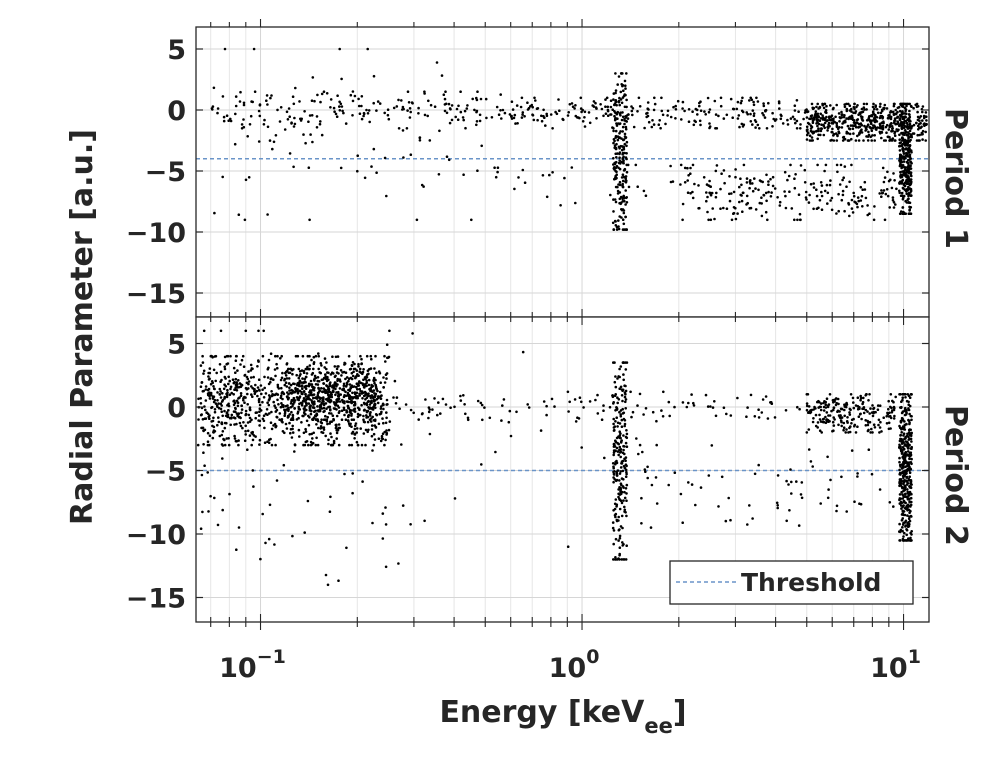 The width and height of the screenshot is (983, 767). I want to click on y-tick-label: 5, so click(176, 50).